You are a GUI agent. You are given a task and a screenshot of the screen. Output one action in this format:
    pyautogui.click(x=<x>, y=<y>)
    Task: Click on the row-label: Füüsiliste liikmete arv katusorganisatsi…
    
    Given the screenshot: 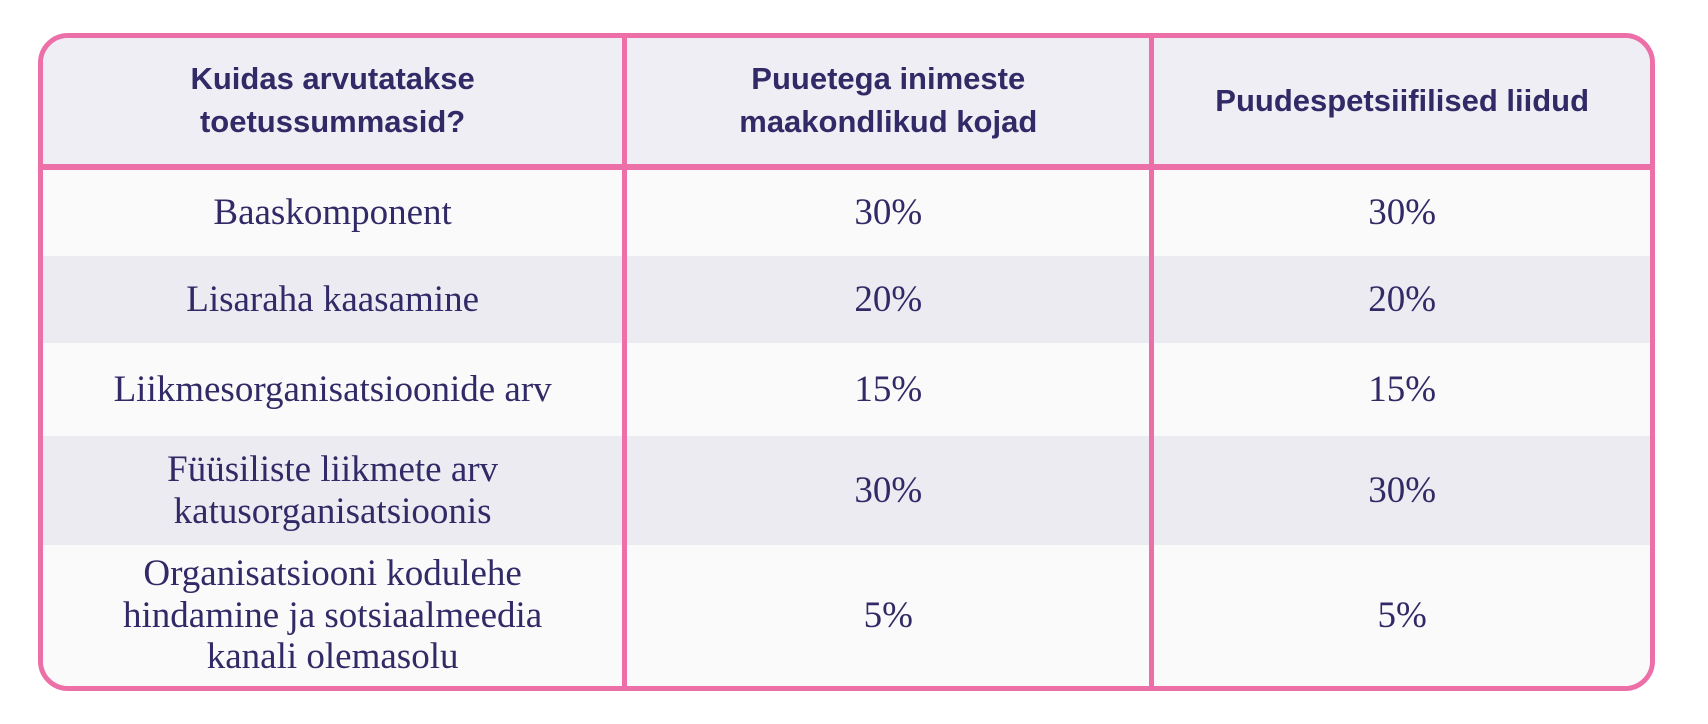 What is the action you would take?
    pyautogui.click(x=334, y=490)
    